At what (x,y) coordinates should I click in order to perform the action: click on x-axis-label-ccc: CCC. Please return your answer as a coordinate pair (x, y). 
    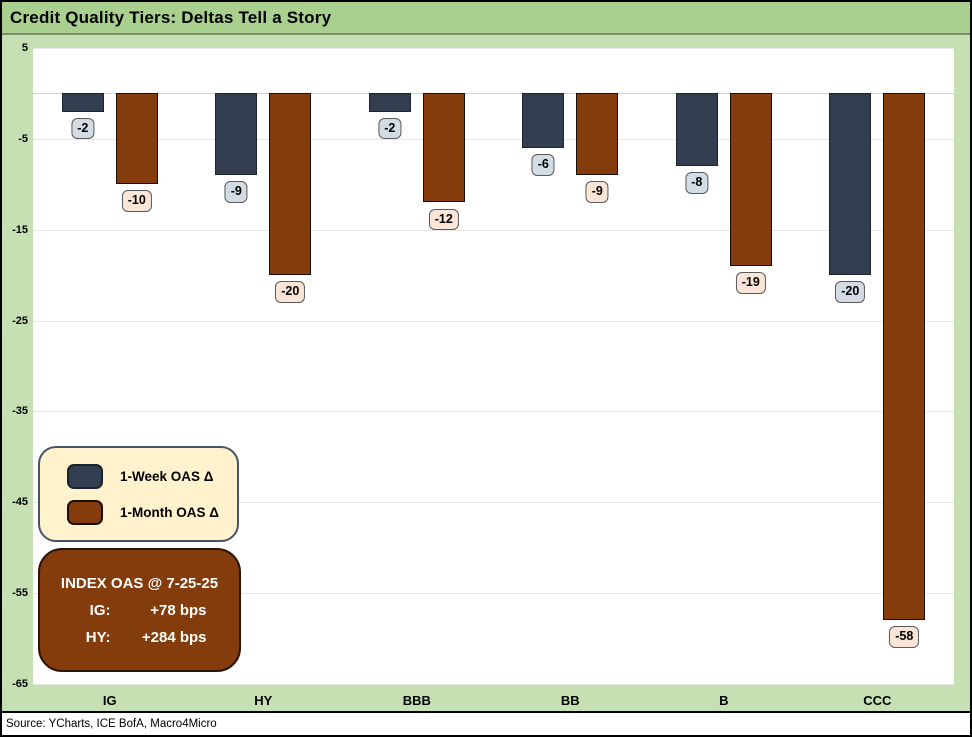
    Looking at the image, I should click on (877, 700).